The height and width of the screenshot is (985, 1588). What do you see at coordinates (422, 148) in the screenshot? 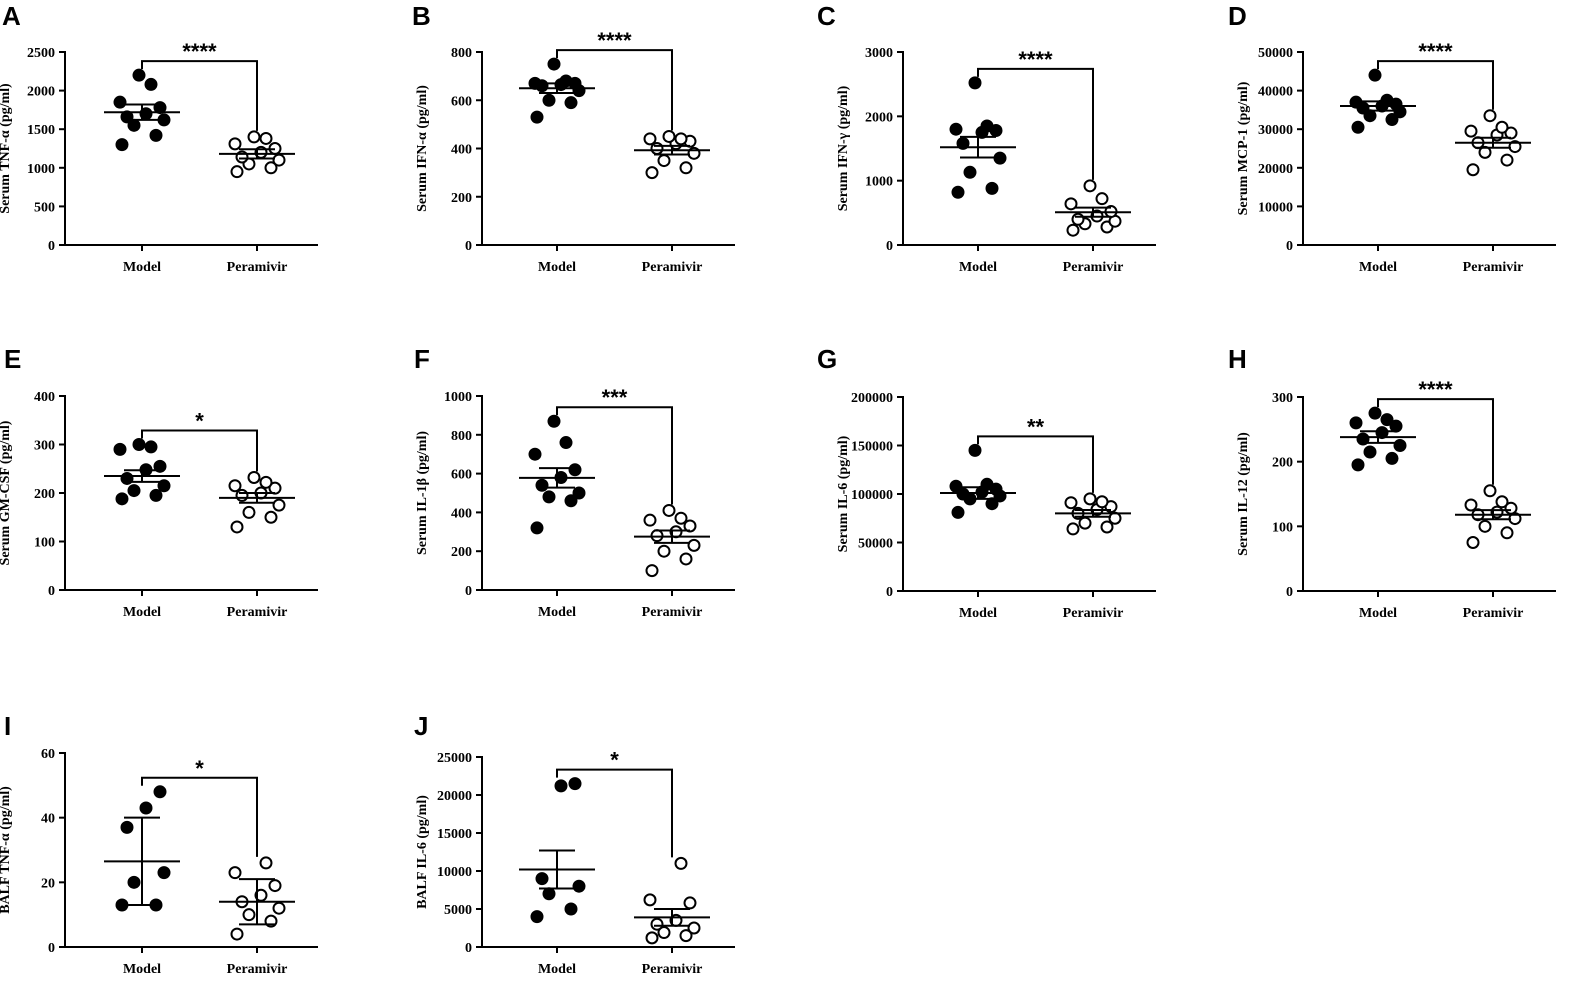
I see `y-axis-label: Serum IFN-α (pg/ml)` at bounding box center [422, 148].